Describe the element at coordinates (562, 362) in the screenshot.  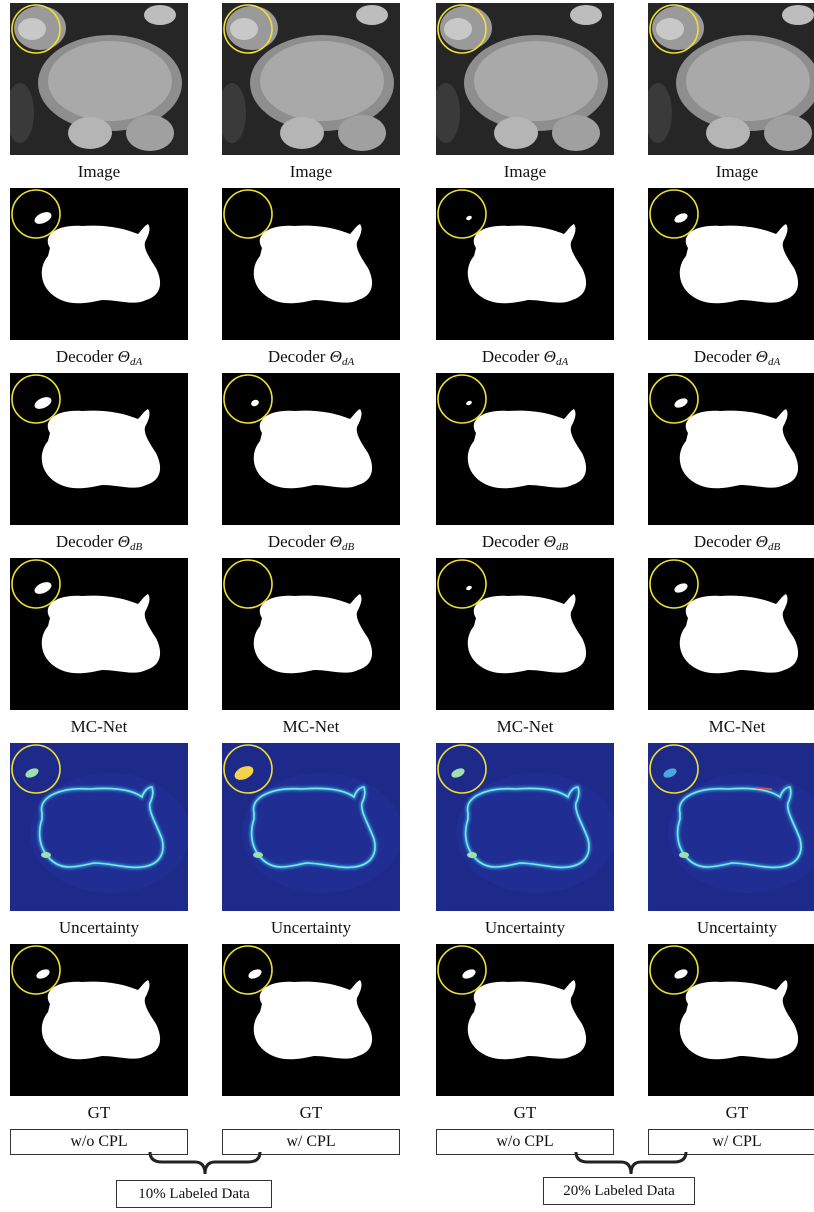
I see `decoder-subscript: dA` at that location.